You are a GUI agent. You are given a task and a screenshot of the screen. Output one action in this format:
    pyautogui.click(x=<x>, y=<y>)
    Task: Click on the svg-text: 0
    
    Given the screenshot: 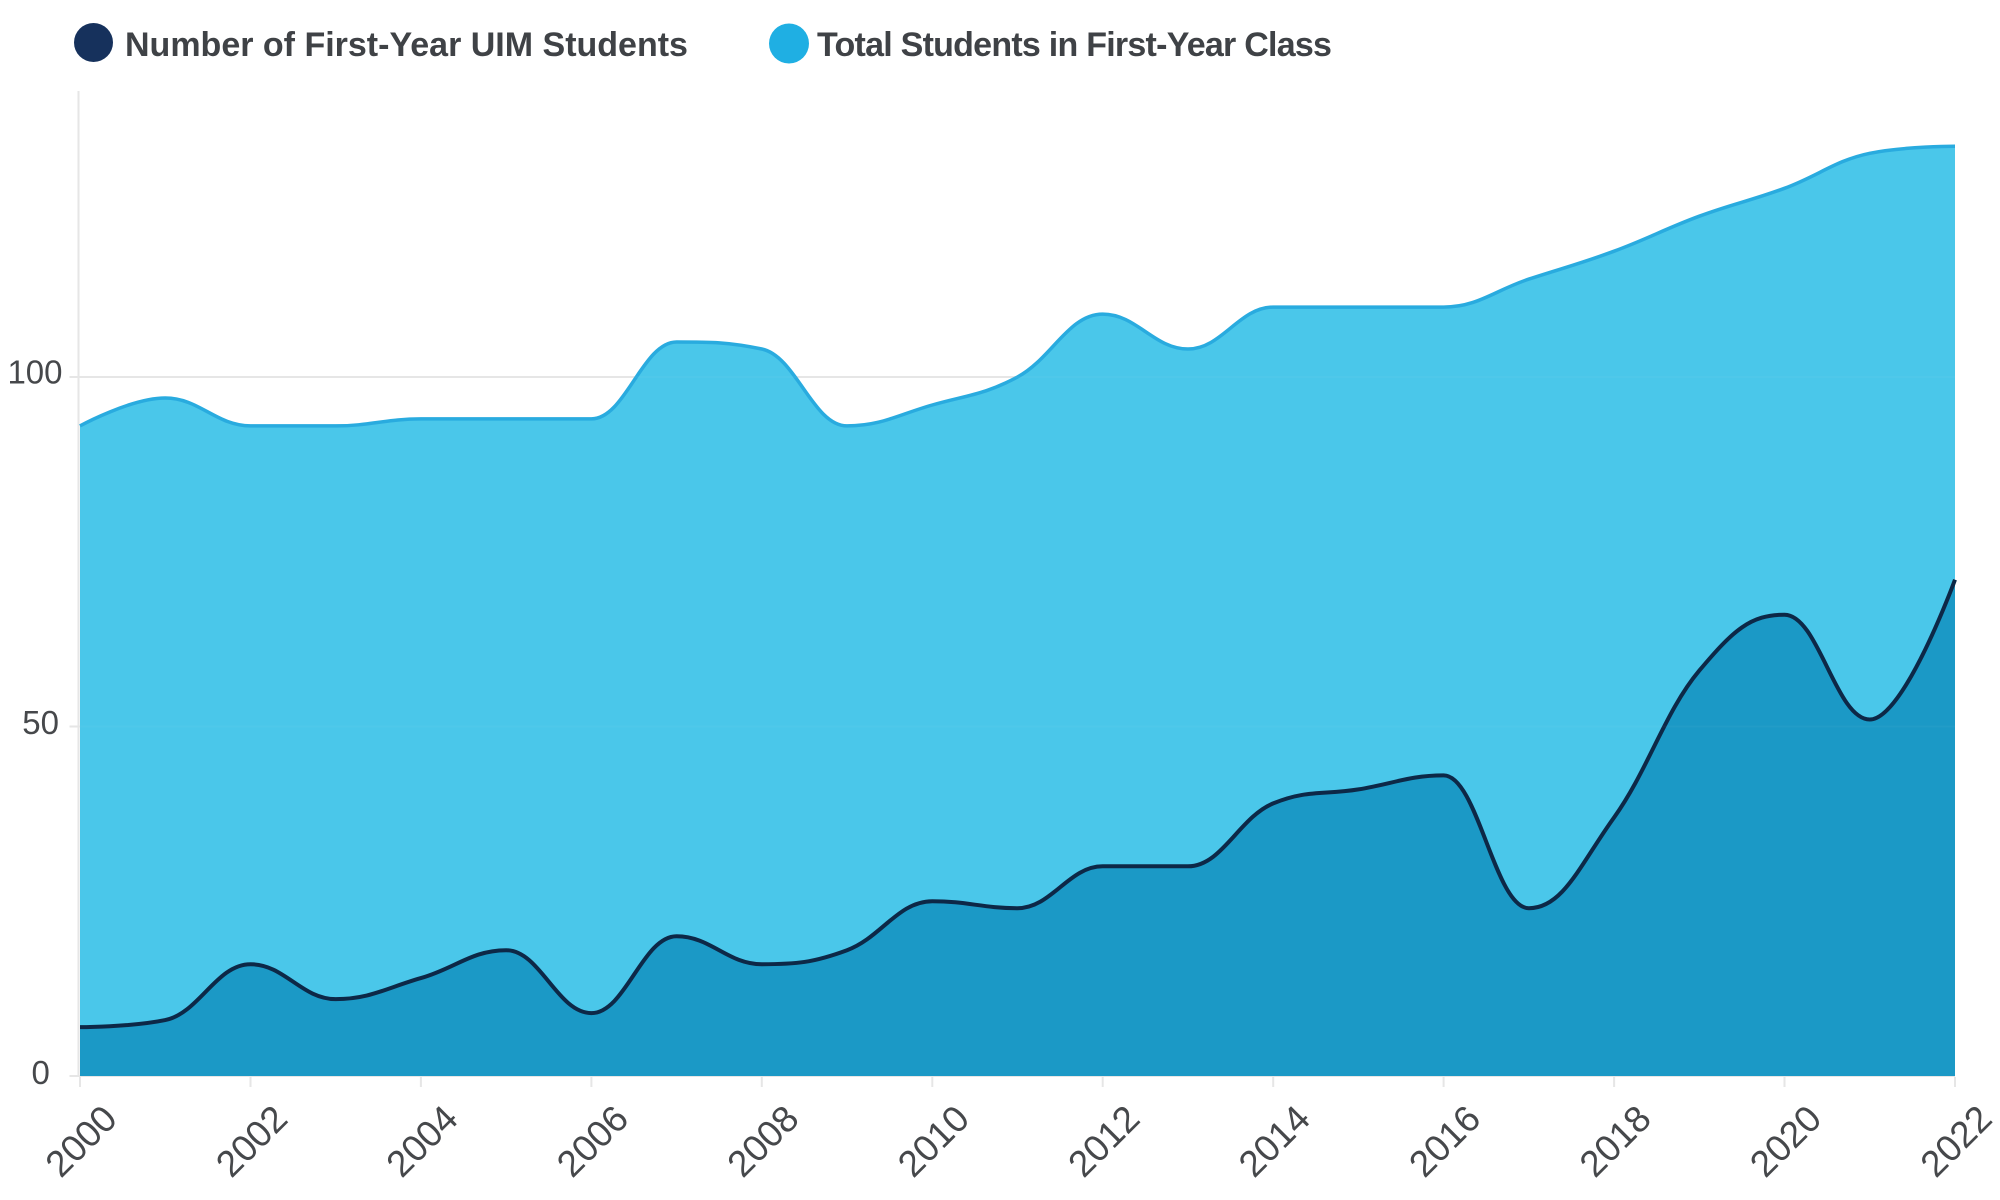 What is the action you would take?
    pyautogui.click(x=40, y=1072)
    